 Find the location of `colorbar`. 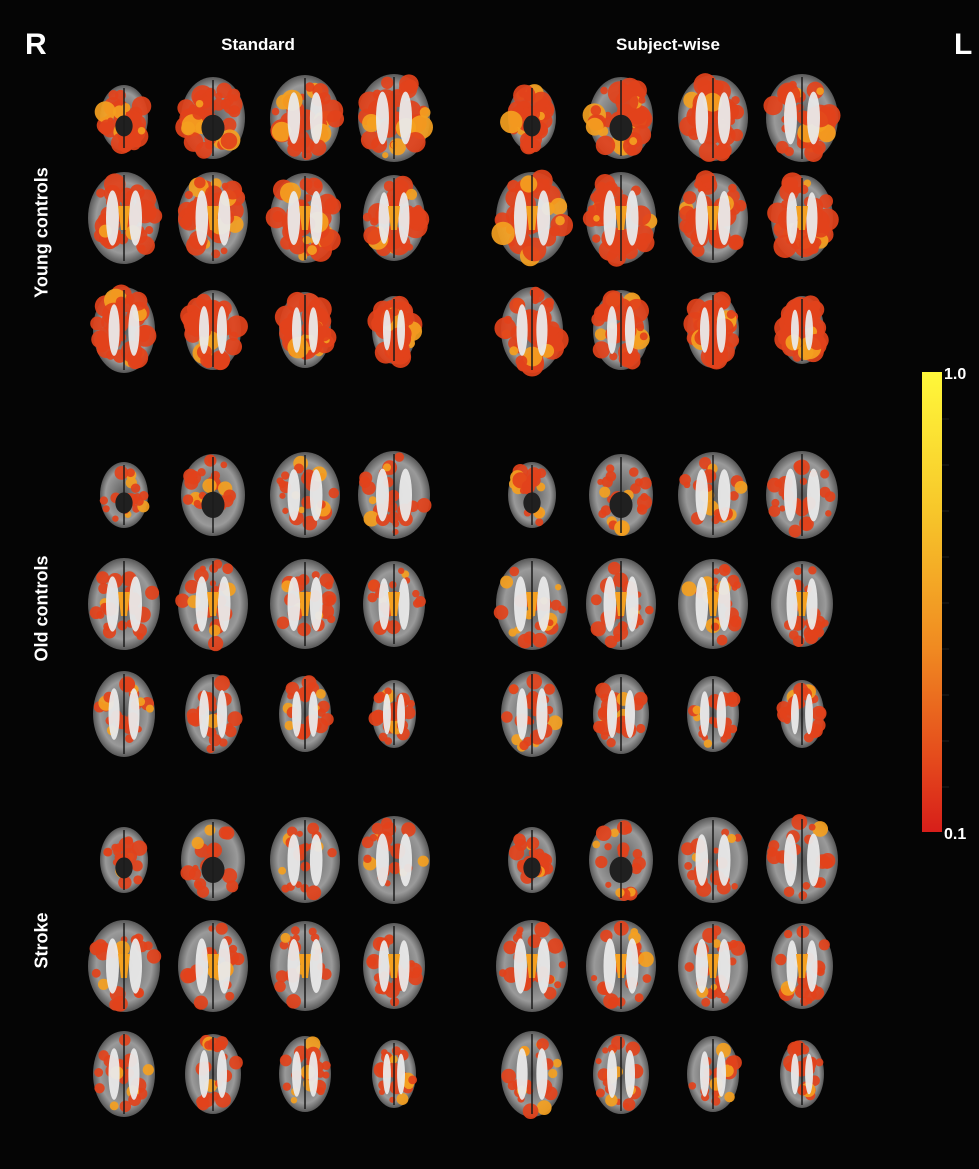

colorbar is located at coordinates (932, 602).